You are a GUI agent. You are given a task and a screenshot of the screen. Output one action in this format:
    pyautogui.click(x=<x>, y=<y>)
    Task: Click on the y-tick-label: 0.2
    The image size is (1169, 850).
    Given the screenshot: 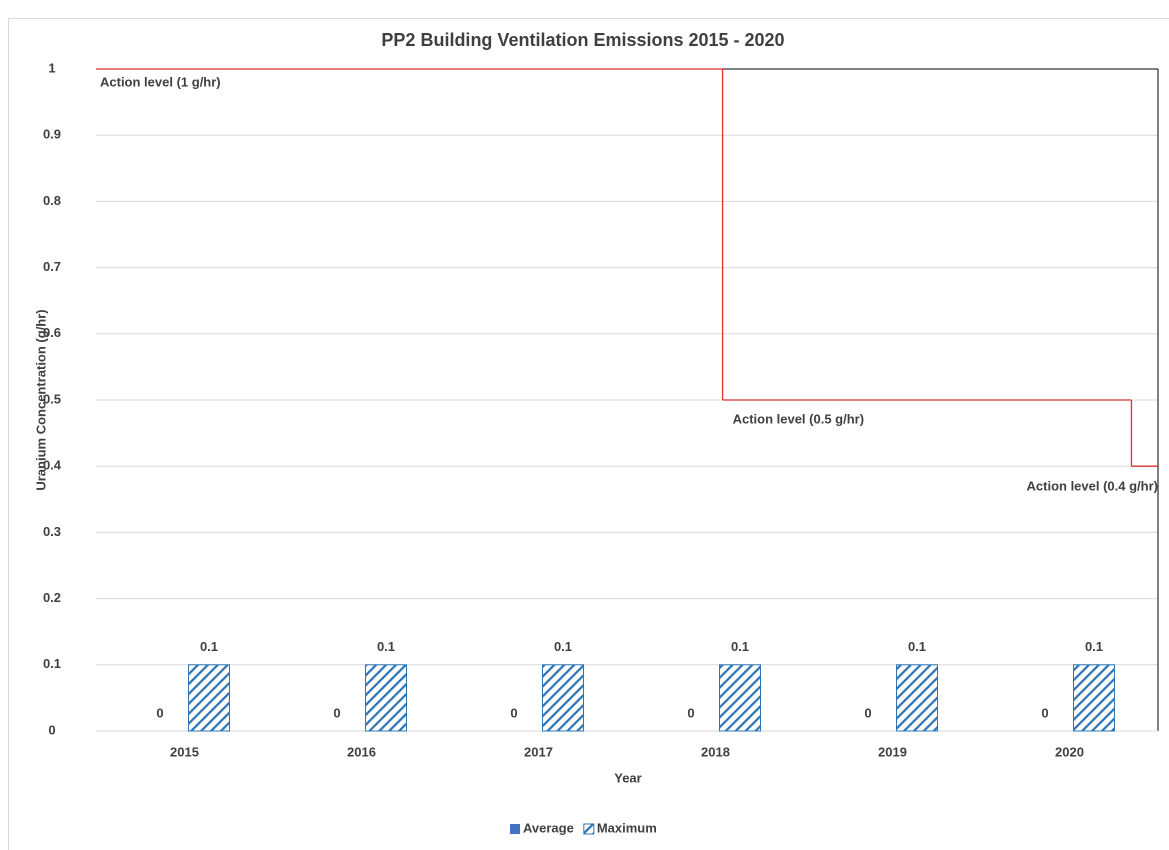 What is the action you would take?
    pyautogui.click(x=52, y=597)
    